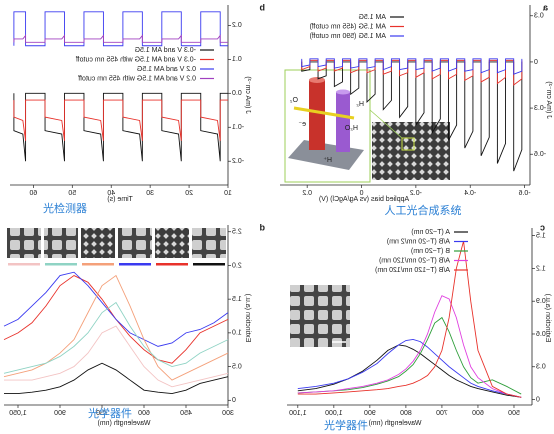 This screenshot has width=554, height=434. Describe the element at coordinates (189, 193) in the screenshot. I see `x-tick-label: 20` at that location.